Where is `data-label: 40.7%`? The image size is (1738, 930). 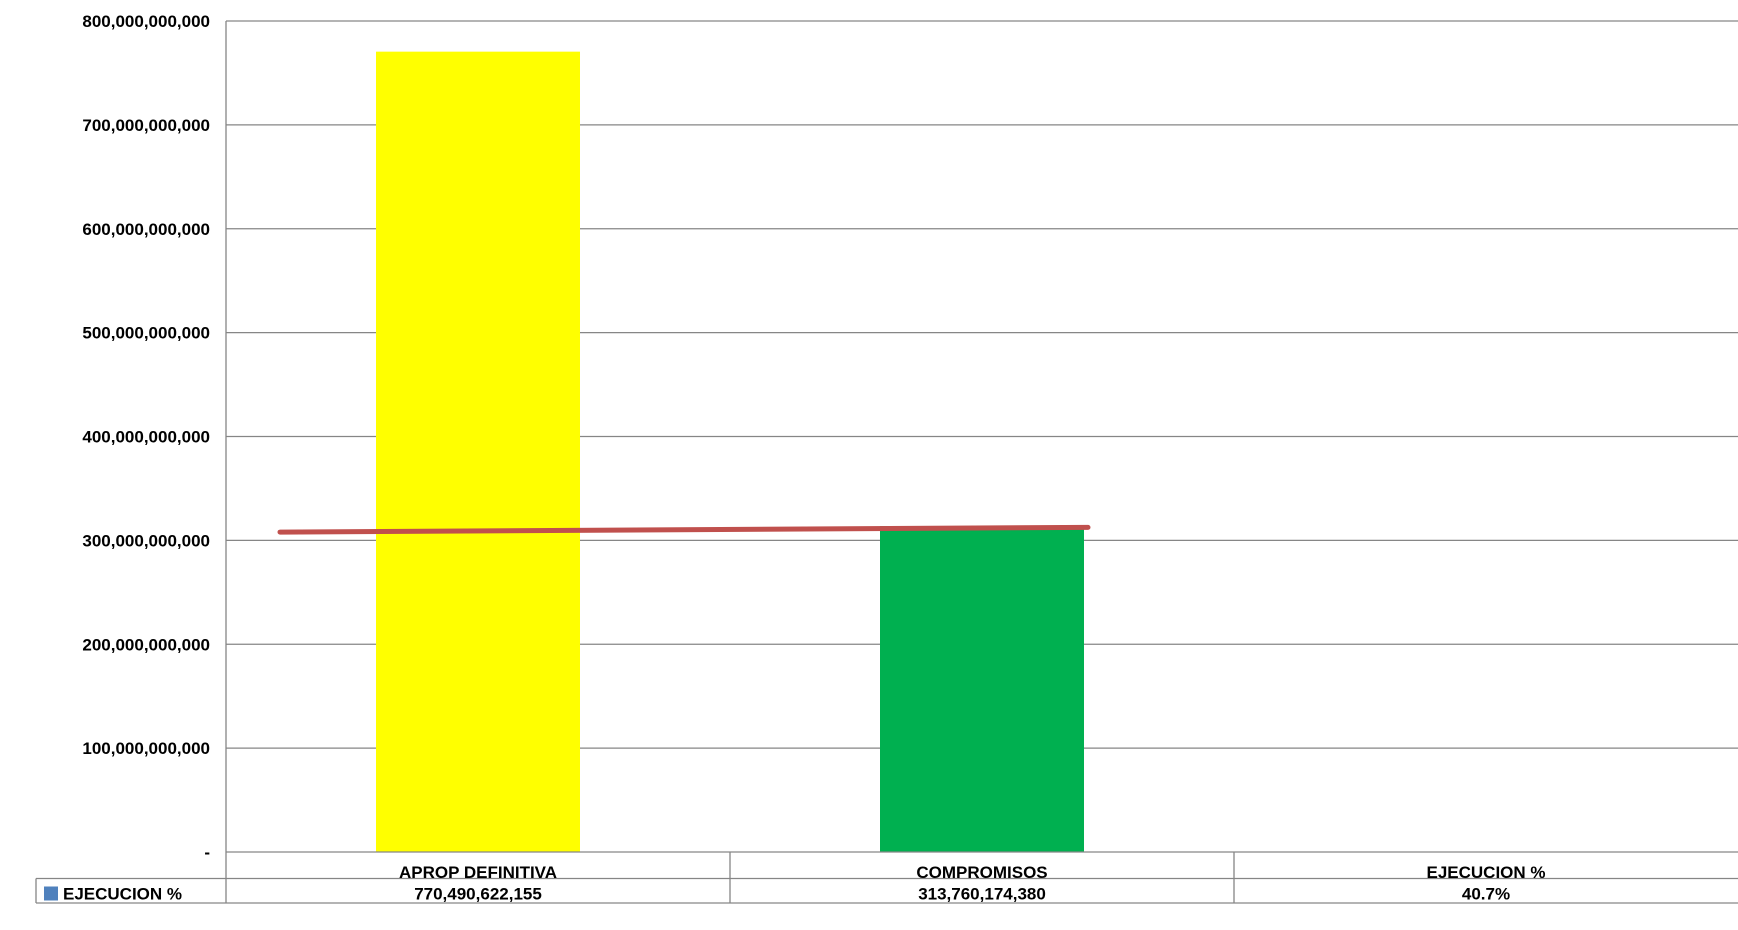 data-label: 40.7% is located at coordinates (1486, 894).